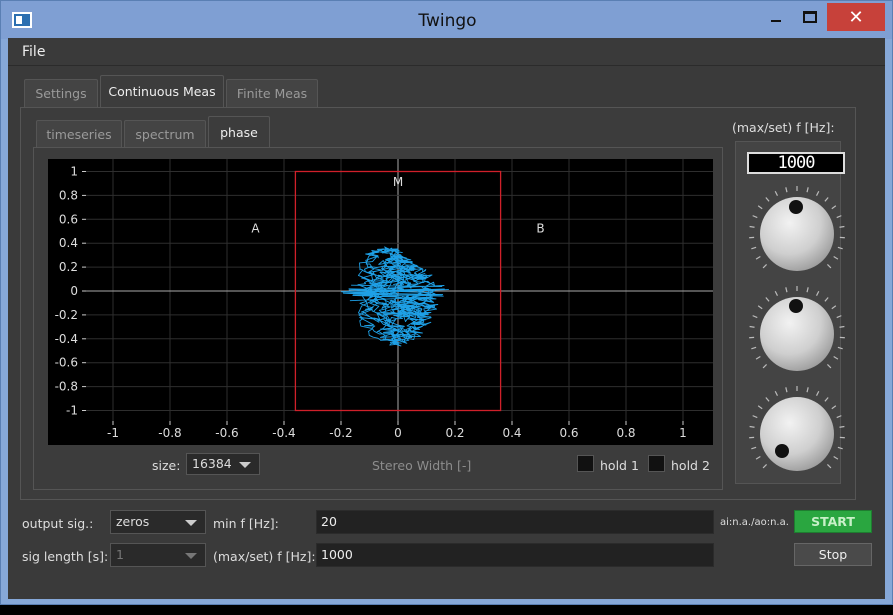 The width and height of the screenshot is (893, 615). Describe the element at coordinates (283, 433) in the screenshot. I see `x-tick-label: -0.4` at that location.